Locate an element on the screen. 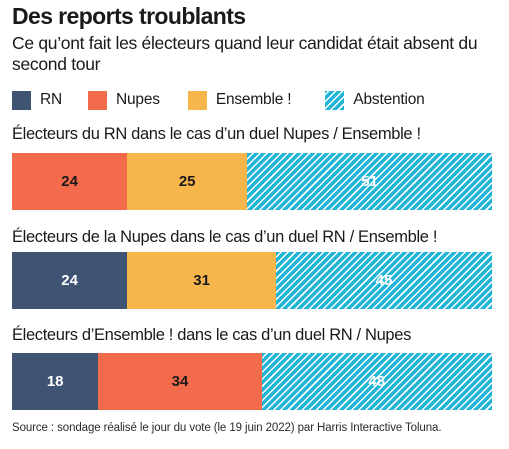 The height and width of the screenshot is (449, 509). bar-segment-ensemble: 31 is located at coordinates (201, 280).